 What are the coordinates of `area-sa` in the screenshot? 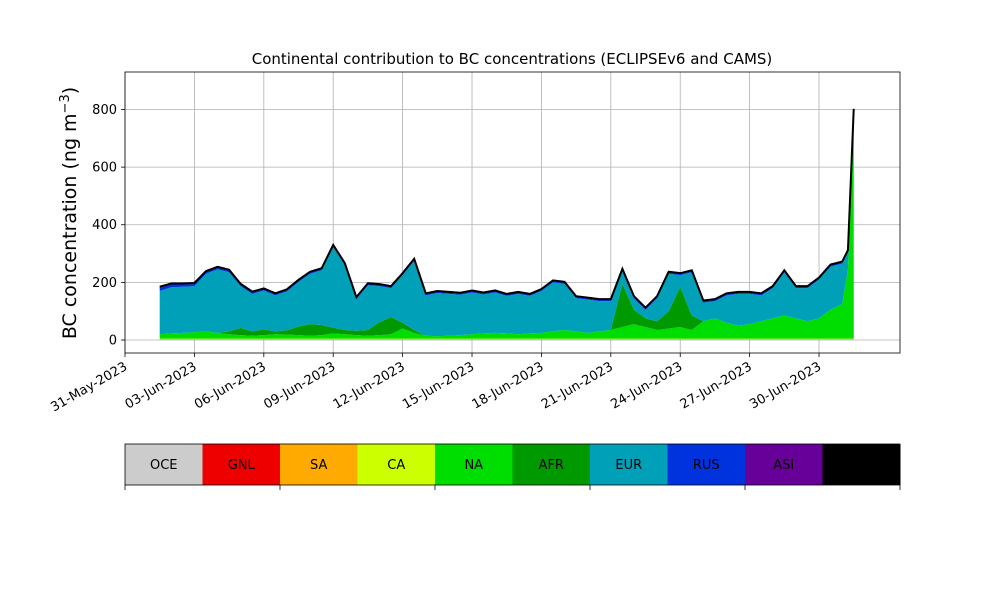 It's located at (506, 340).